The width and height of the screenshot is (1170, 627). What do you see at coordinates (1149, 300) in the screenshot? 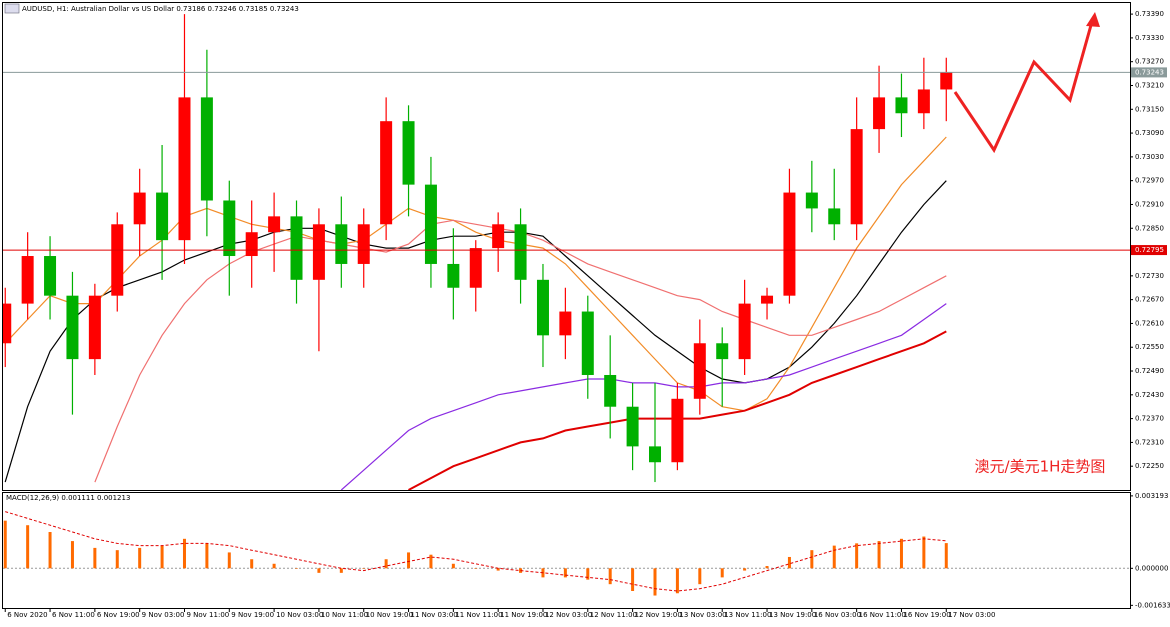
I see `y-tick-label: 0.72670` at bounding box center [1149, 300].